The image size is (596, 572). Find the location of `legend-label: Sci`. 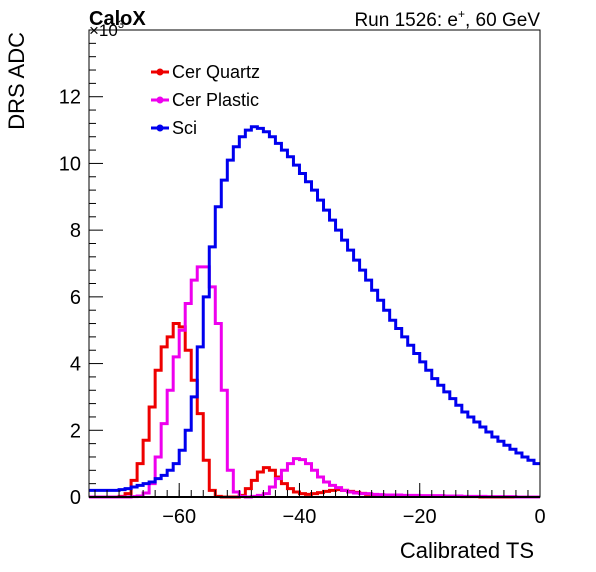

legend-label: Sci is located at coordinates (184, 128).